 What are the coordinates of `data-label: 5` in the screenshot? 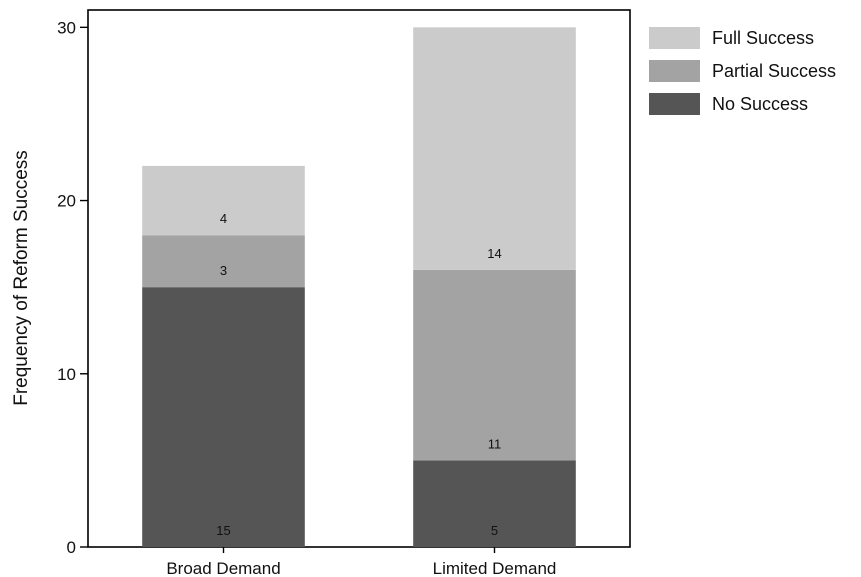 It's located at (494, 530).